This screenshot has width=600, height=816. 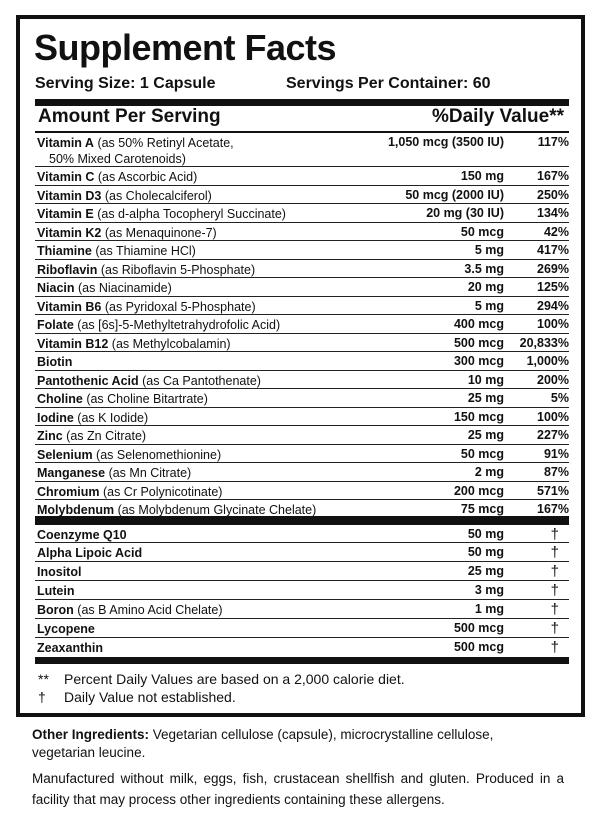 What do you see at coordinates (553, 213) in the screenshot?
I see `nutrient-daily-value: 134%` at bounding box center [553, 213].